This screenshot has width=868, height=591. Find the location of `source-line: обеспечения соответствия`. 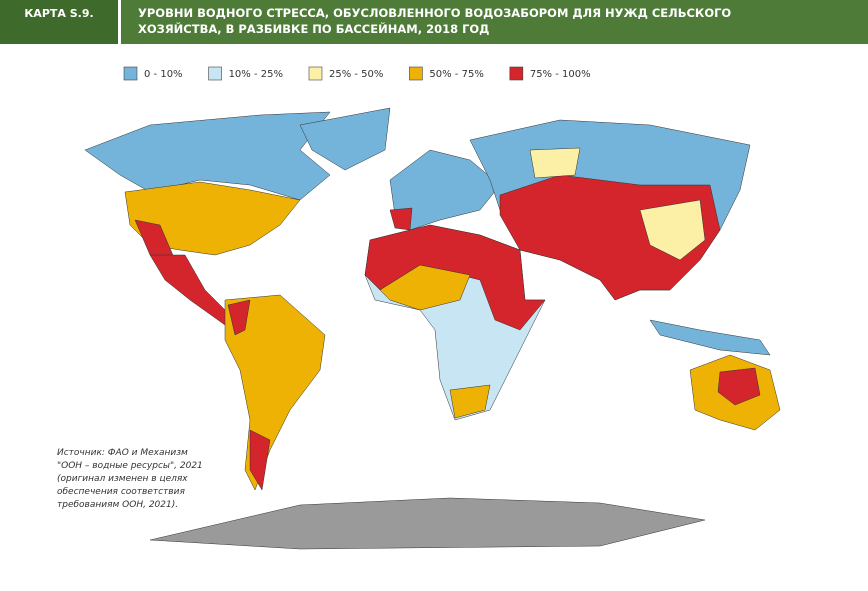

source-line: обеспечения соответствия is located at coordinates (121, 492).